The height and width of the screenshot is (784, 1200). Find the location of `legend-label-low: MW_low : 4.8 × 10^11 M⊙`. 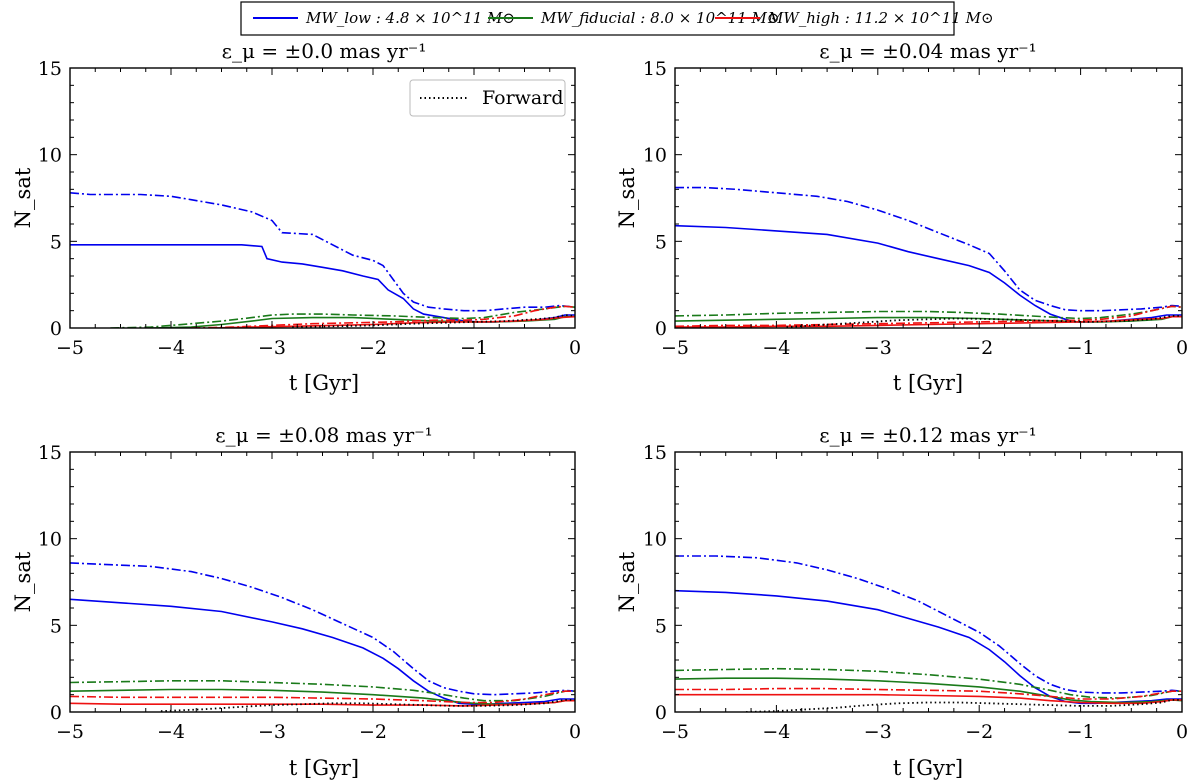

legend-label-low: MW_low : 4.8 × 10^11 M⊙ is located at coordinates (410, 18).